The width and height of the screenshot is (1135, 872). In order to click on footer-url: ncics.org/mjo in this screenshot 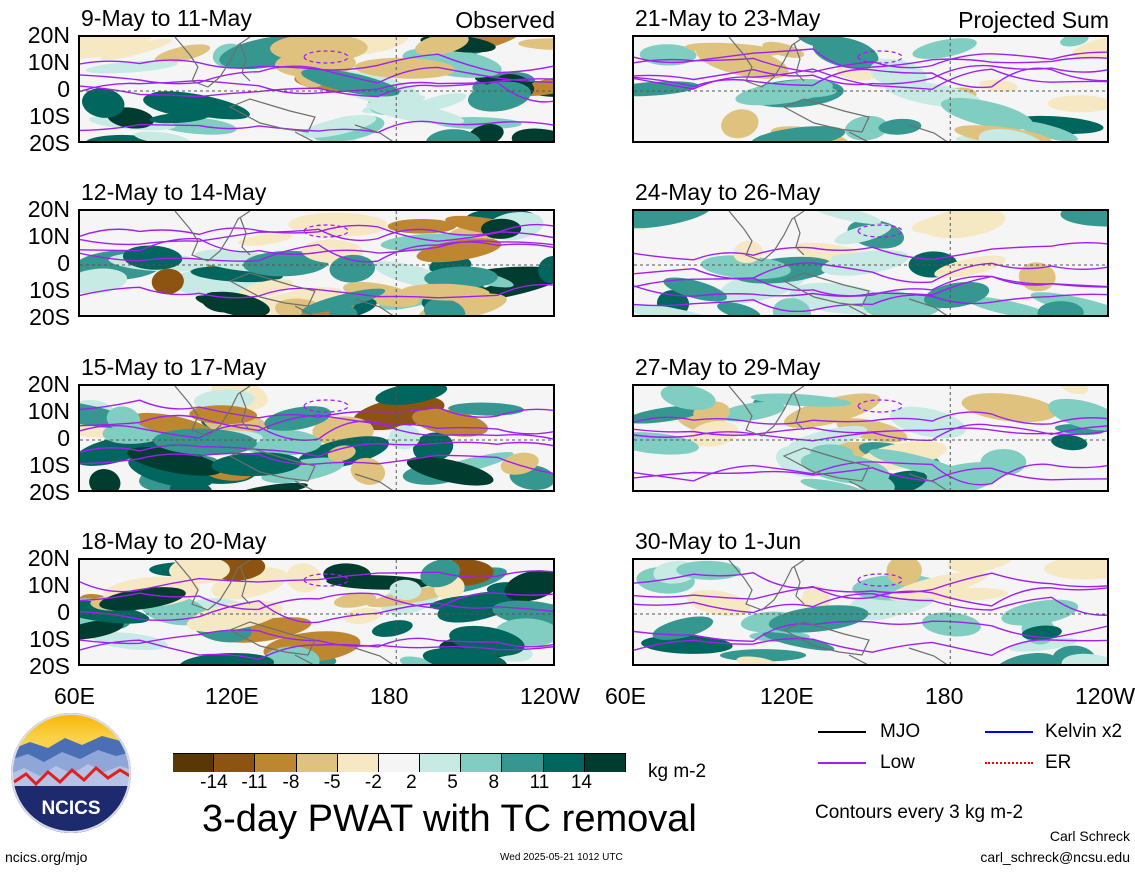, I will do `click(46, 857)`.